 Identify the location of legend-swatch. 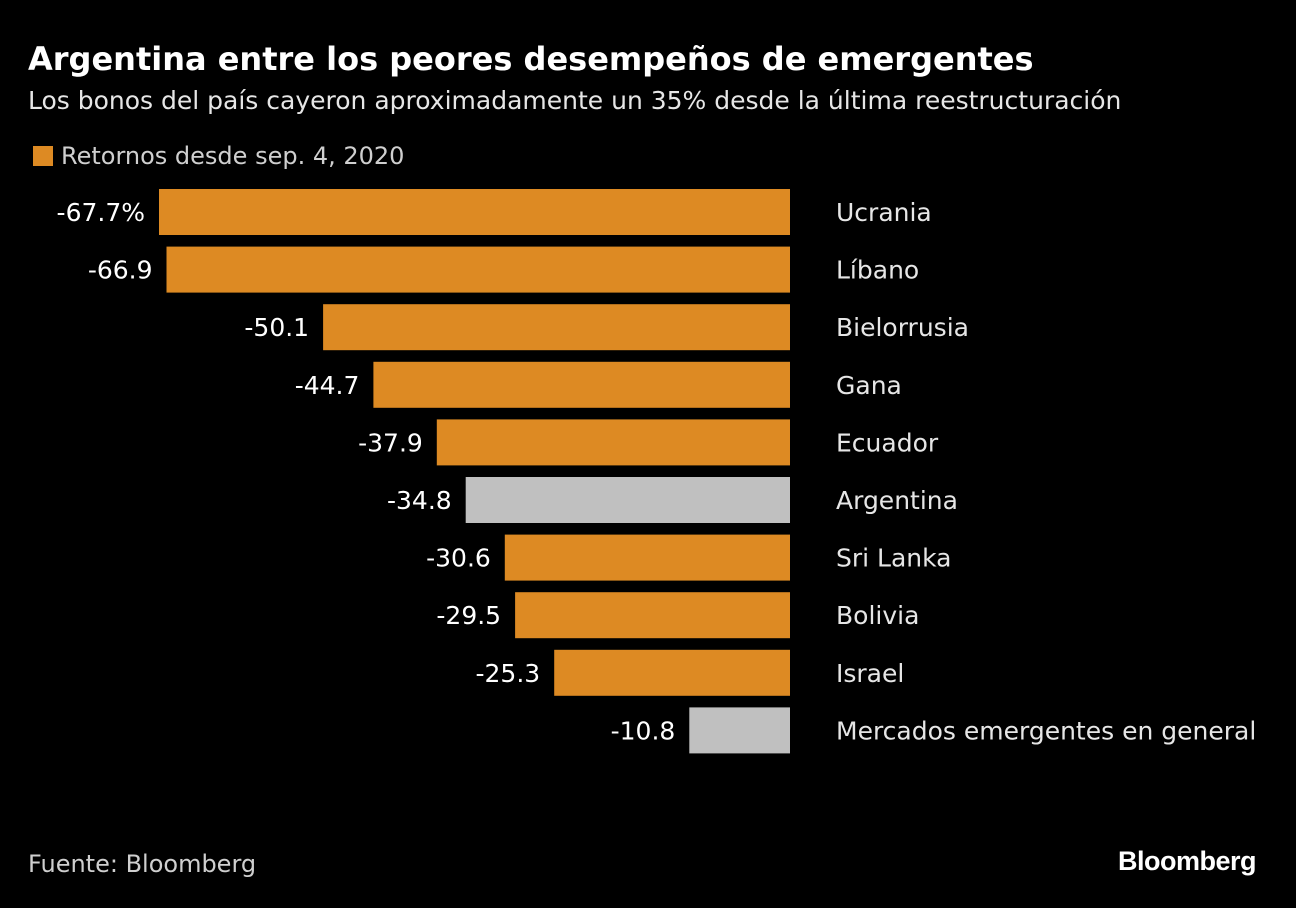
(43, 156).